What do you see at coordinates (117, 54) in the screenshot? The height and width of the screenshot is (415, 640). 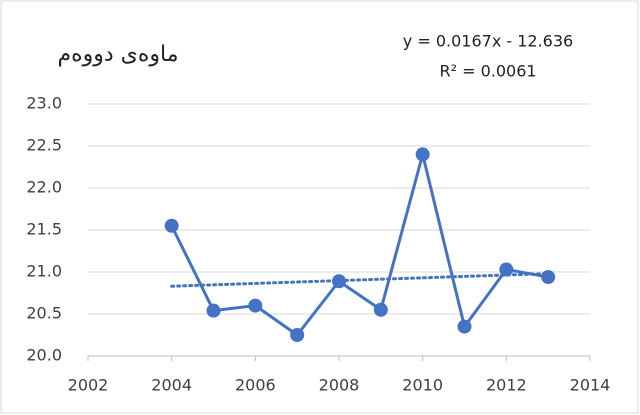 I see `chart-title: ماوەی دووەم` at bounding box center [117, 54].